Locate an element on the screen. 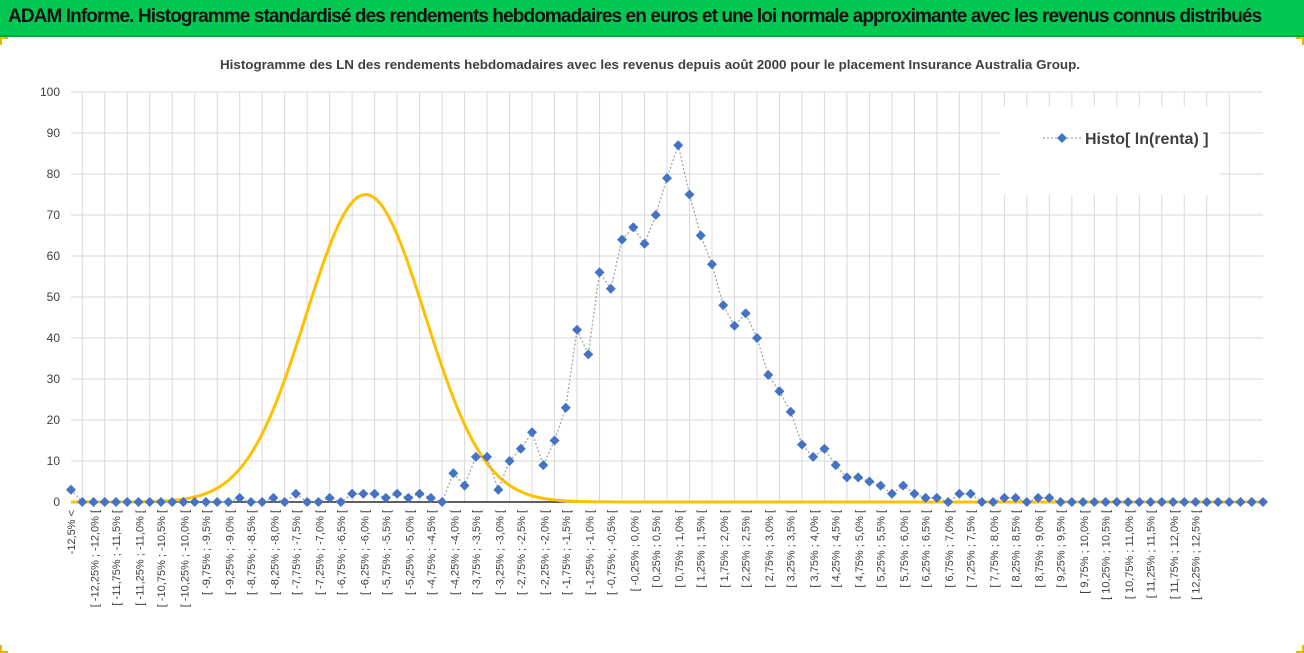  x-tick-label: [ 7,25% ; 7,5% [ is located at coordinates (972, 549).